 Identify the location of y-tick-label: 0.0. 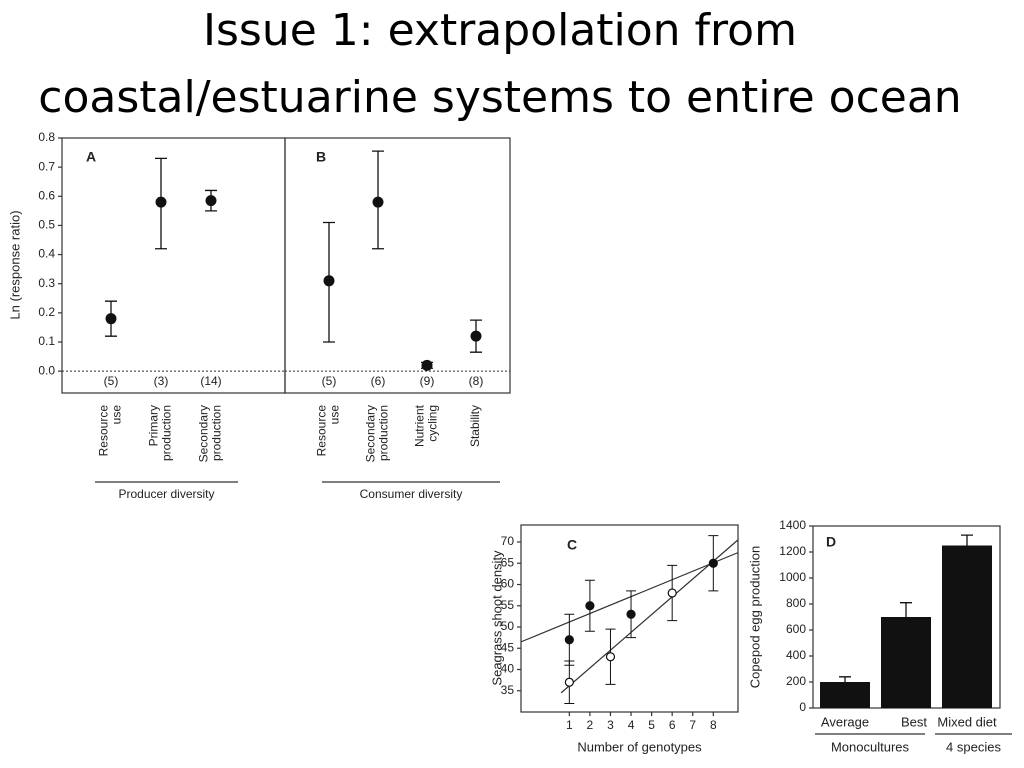
(46, 370).